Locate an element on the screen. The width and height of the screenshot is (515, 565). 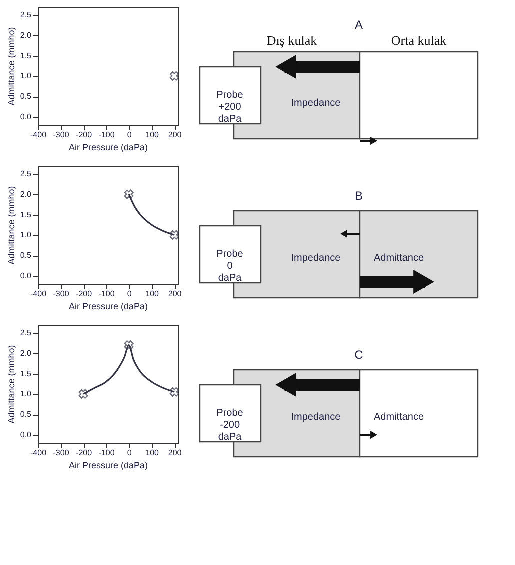
text: B is located at coordinates (359, 196).